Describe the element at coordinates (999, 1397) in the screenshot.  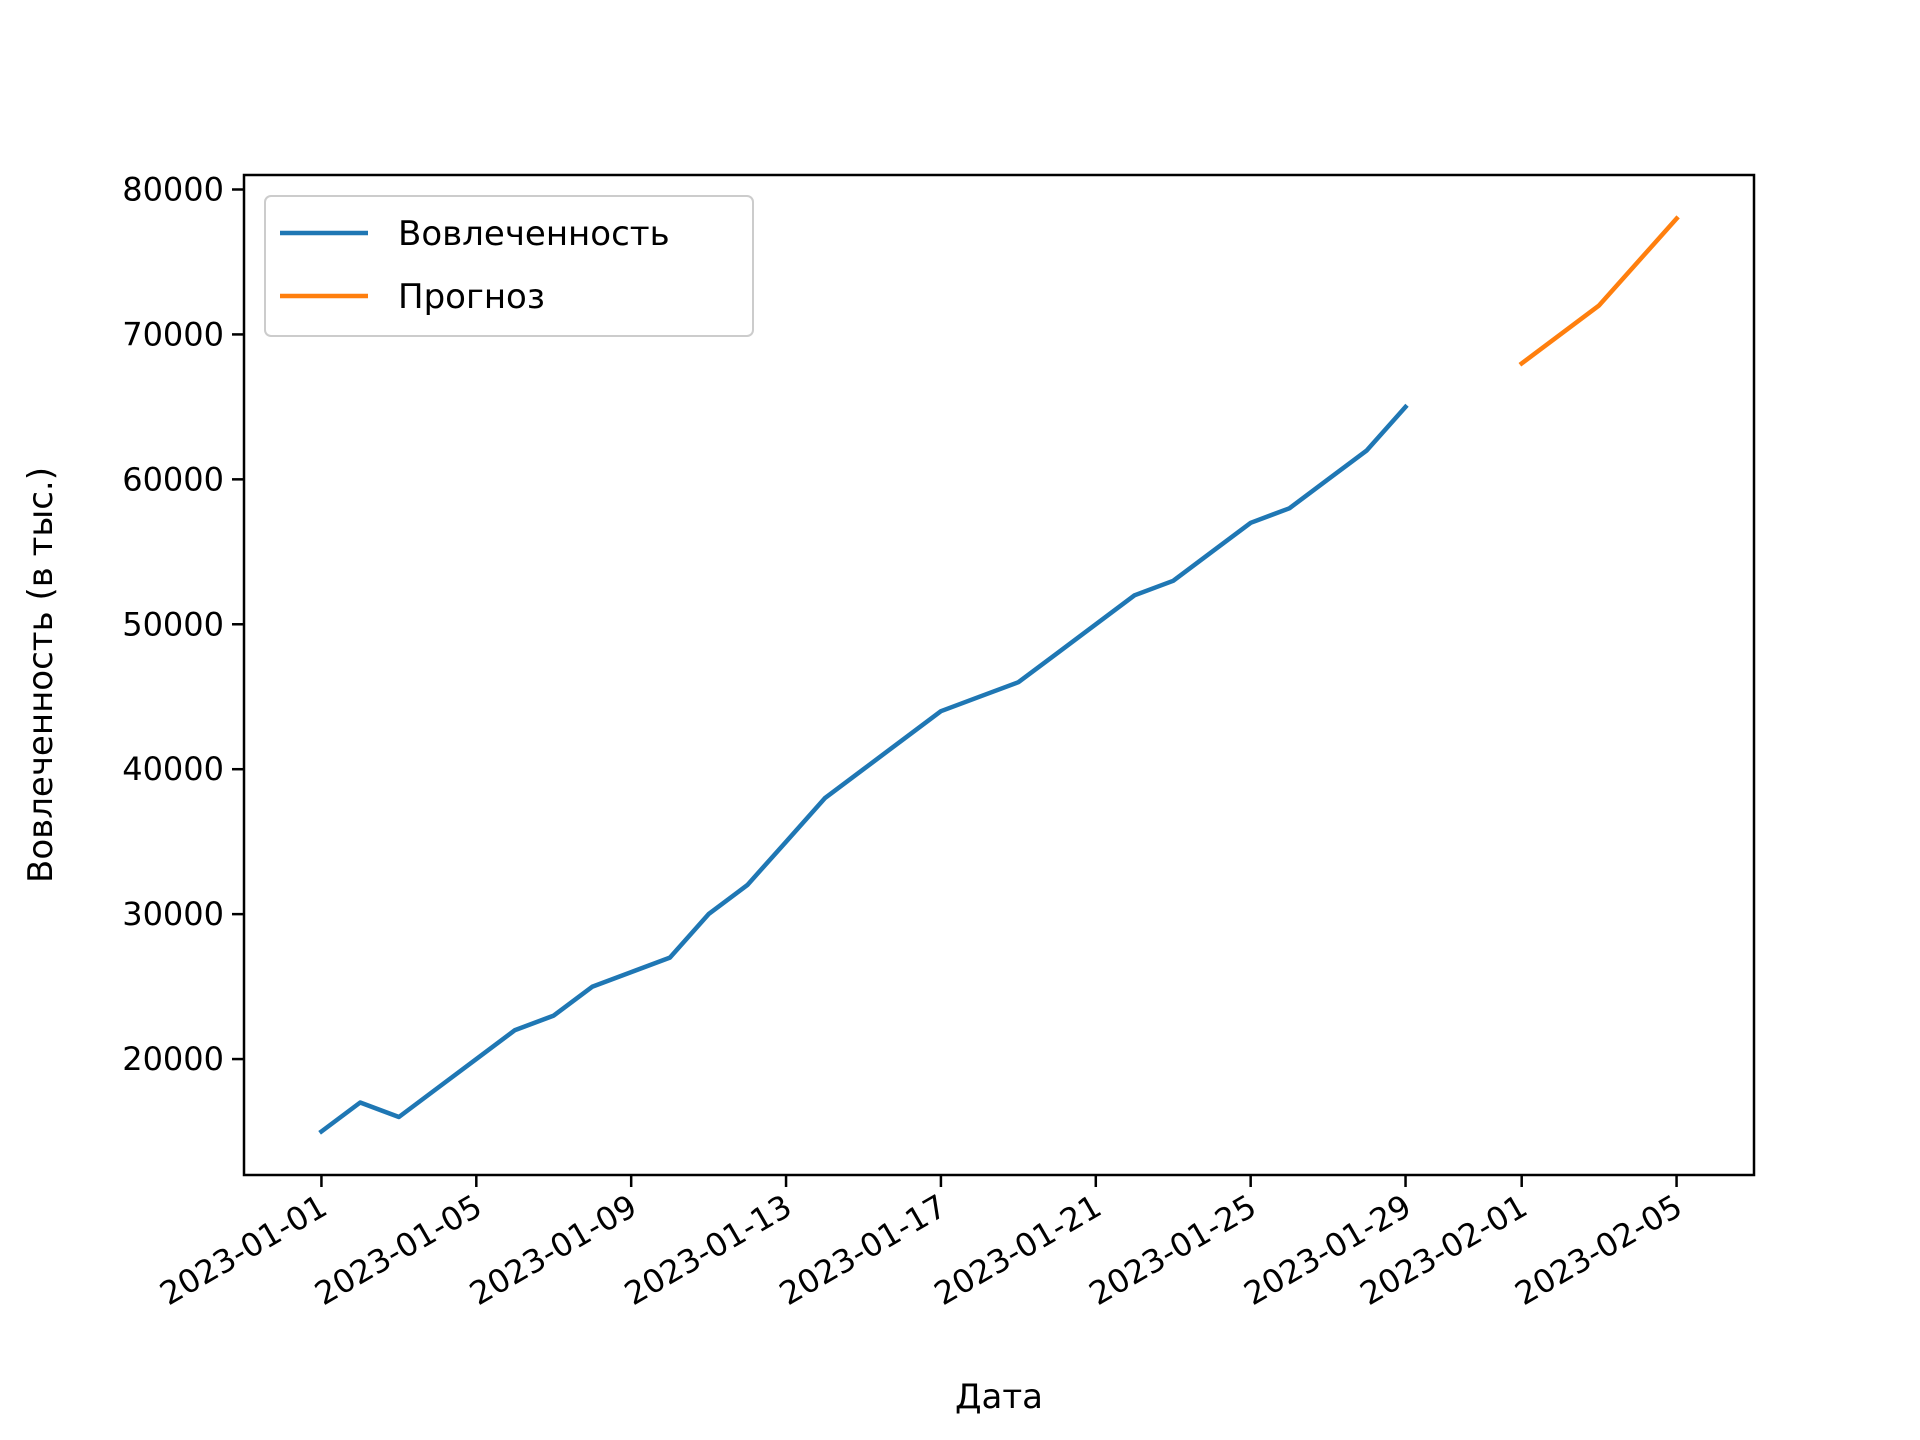
I see `x-axis-label: Дата` at that location.